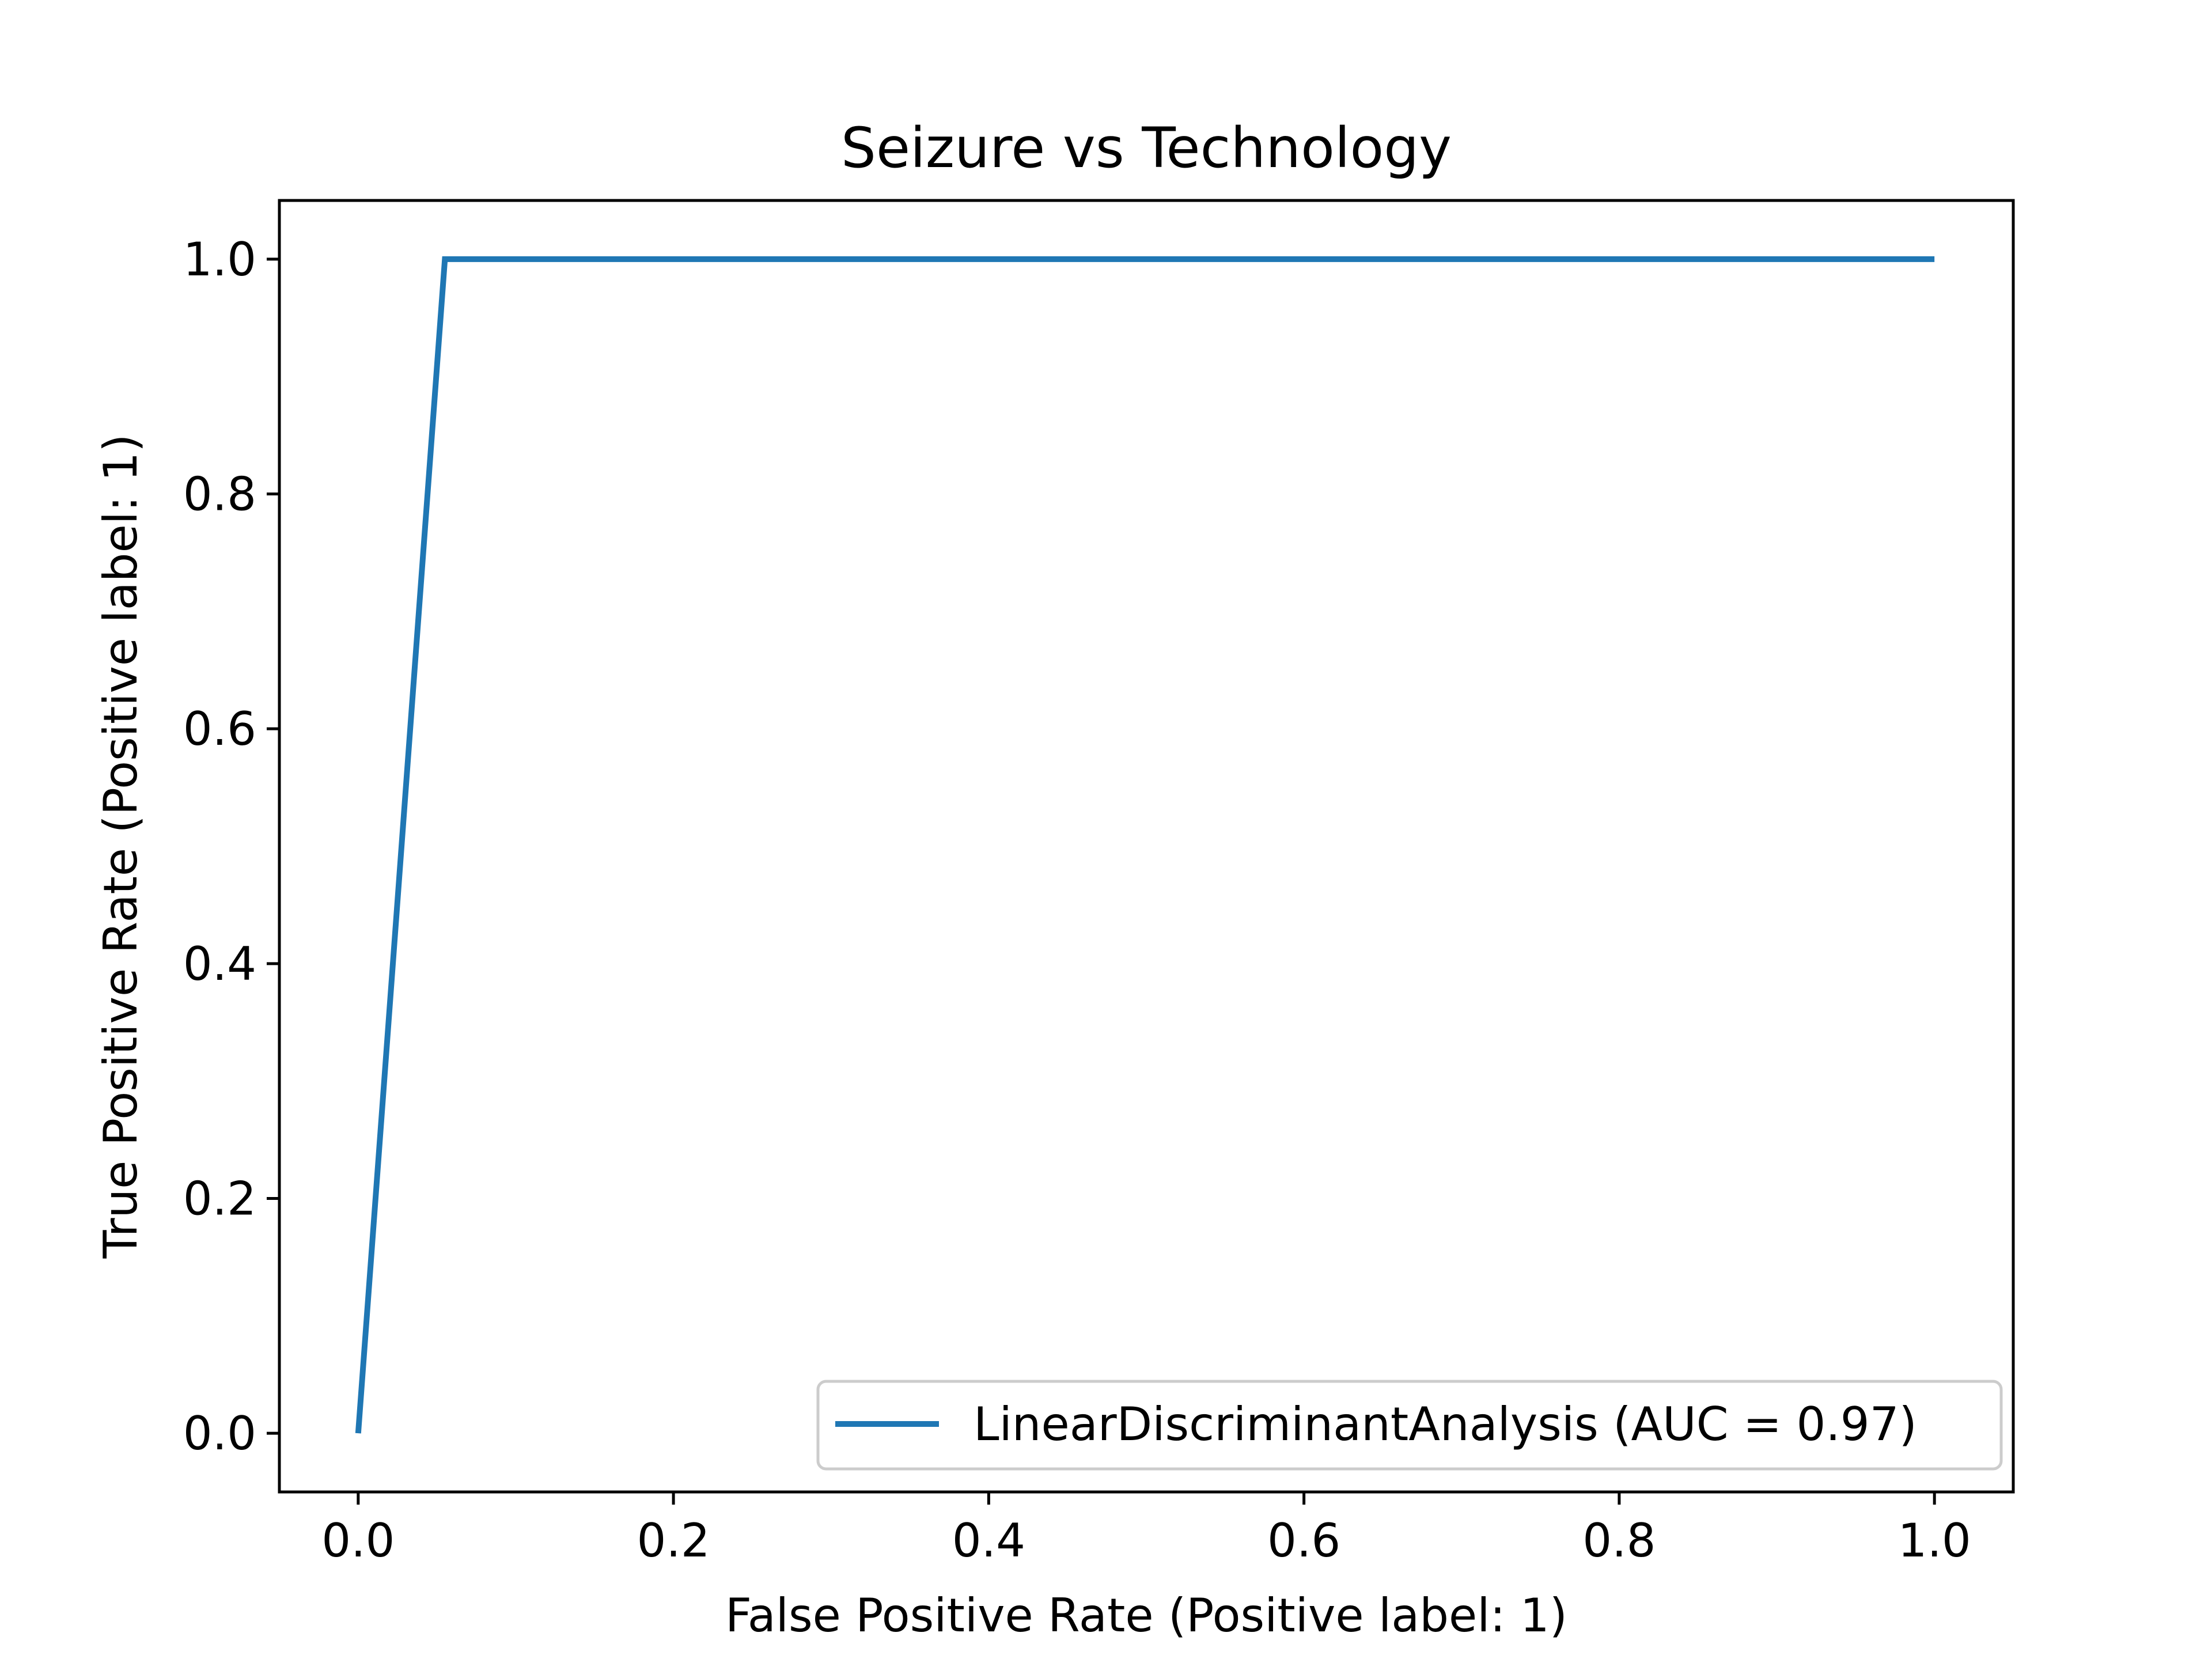  What do you see at coordinates (1445, 1424) in the screenshot?
I see `legend-label: LinearDiscriminantAnalysis (AUC = 0.97)` at bounding box center [1445, 1424].